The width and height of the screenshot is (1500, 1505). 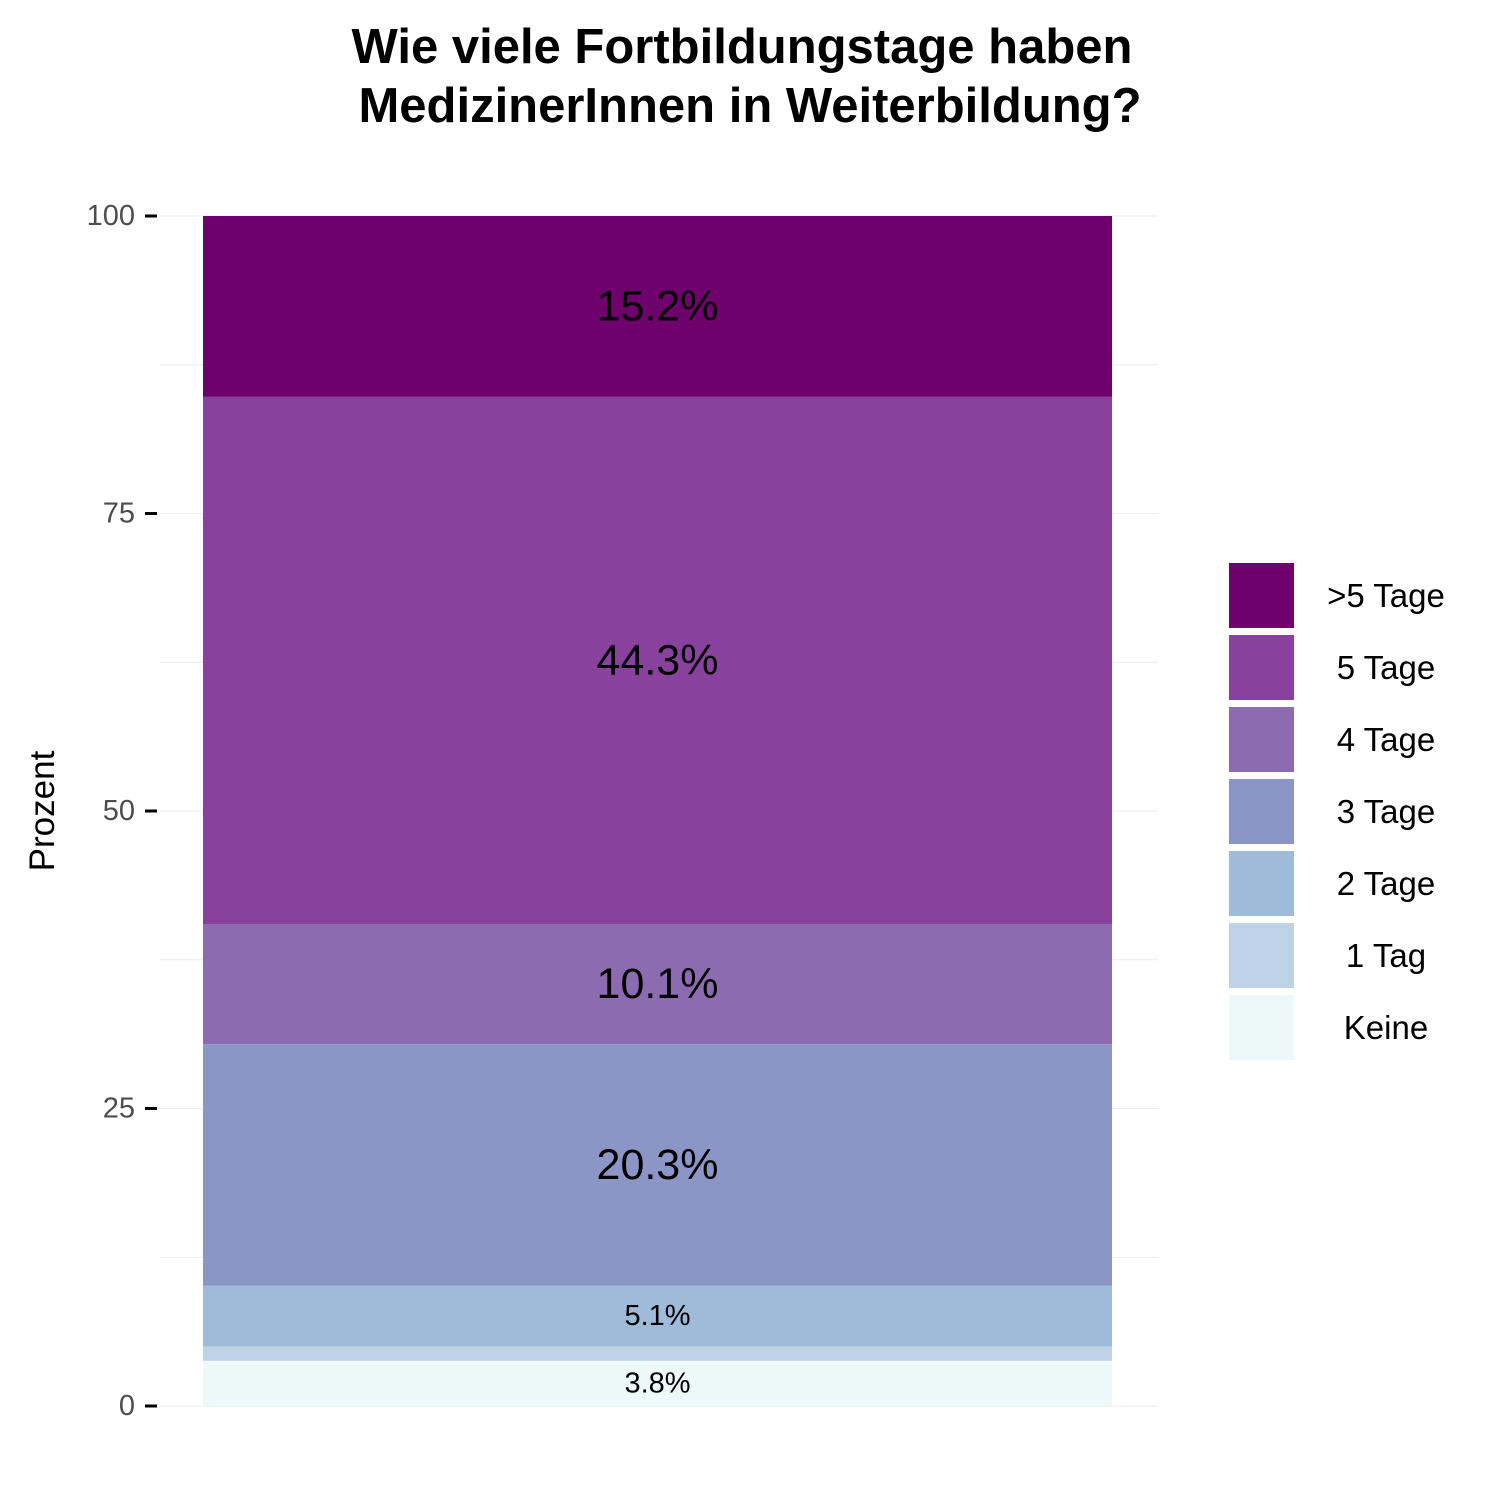 I want to click on segment-label-0: 3.8%, so click(x=657, y=1383).